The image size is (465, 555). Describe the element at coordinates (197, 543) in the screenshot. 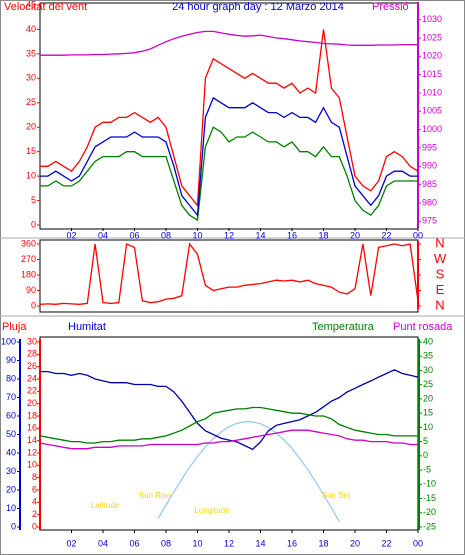

I see `x-tick-label: 10` at that location.